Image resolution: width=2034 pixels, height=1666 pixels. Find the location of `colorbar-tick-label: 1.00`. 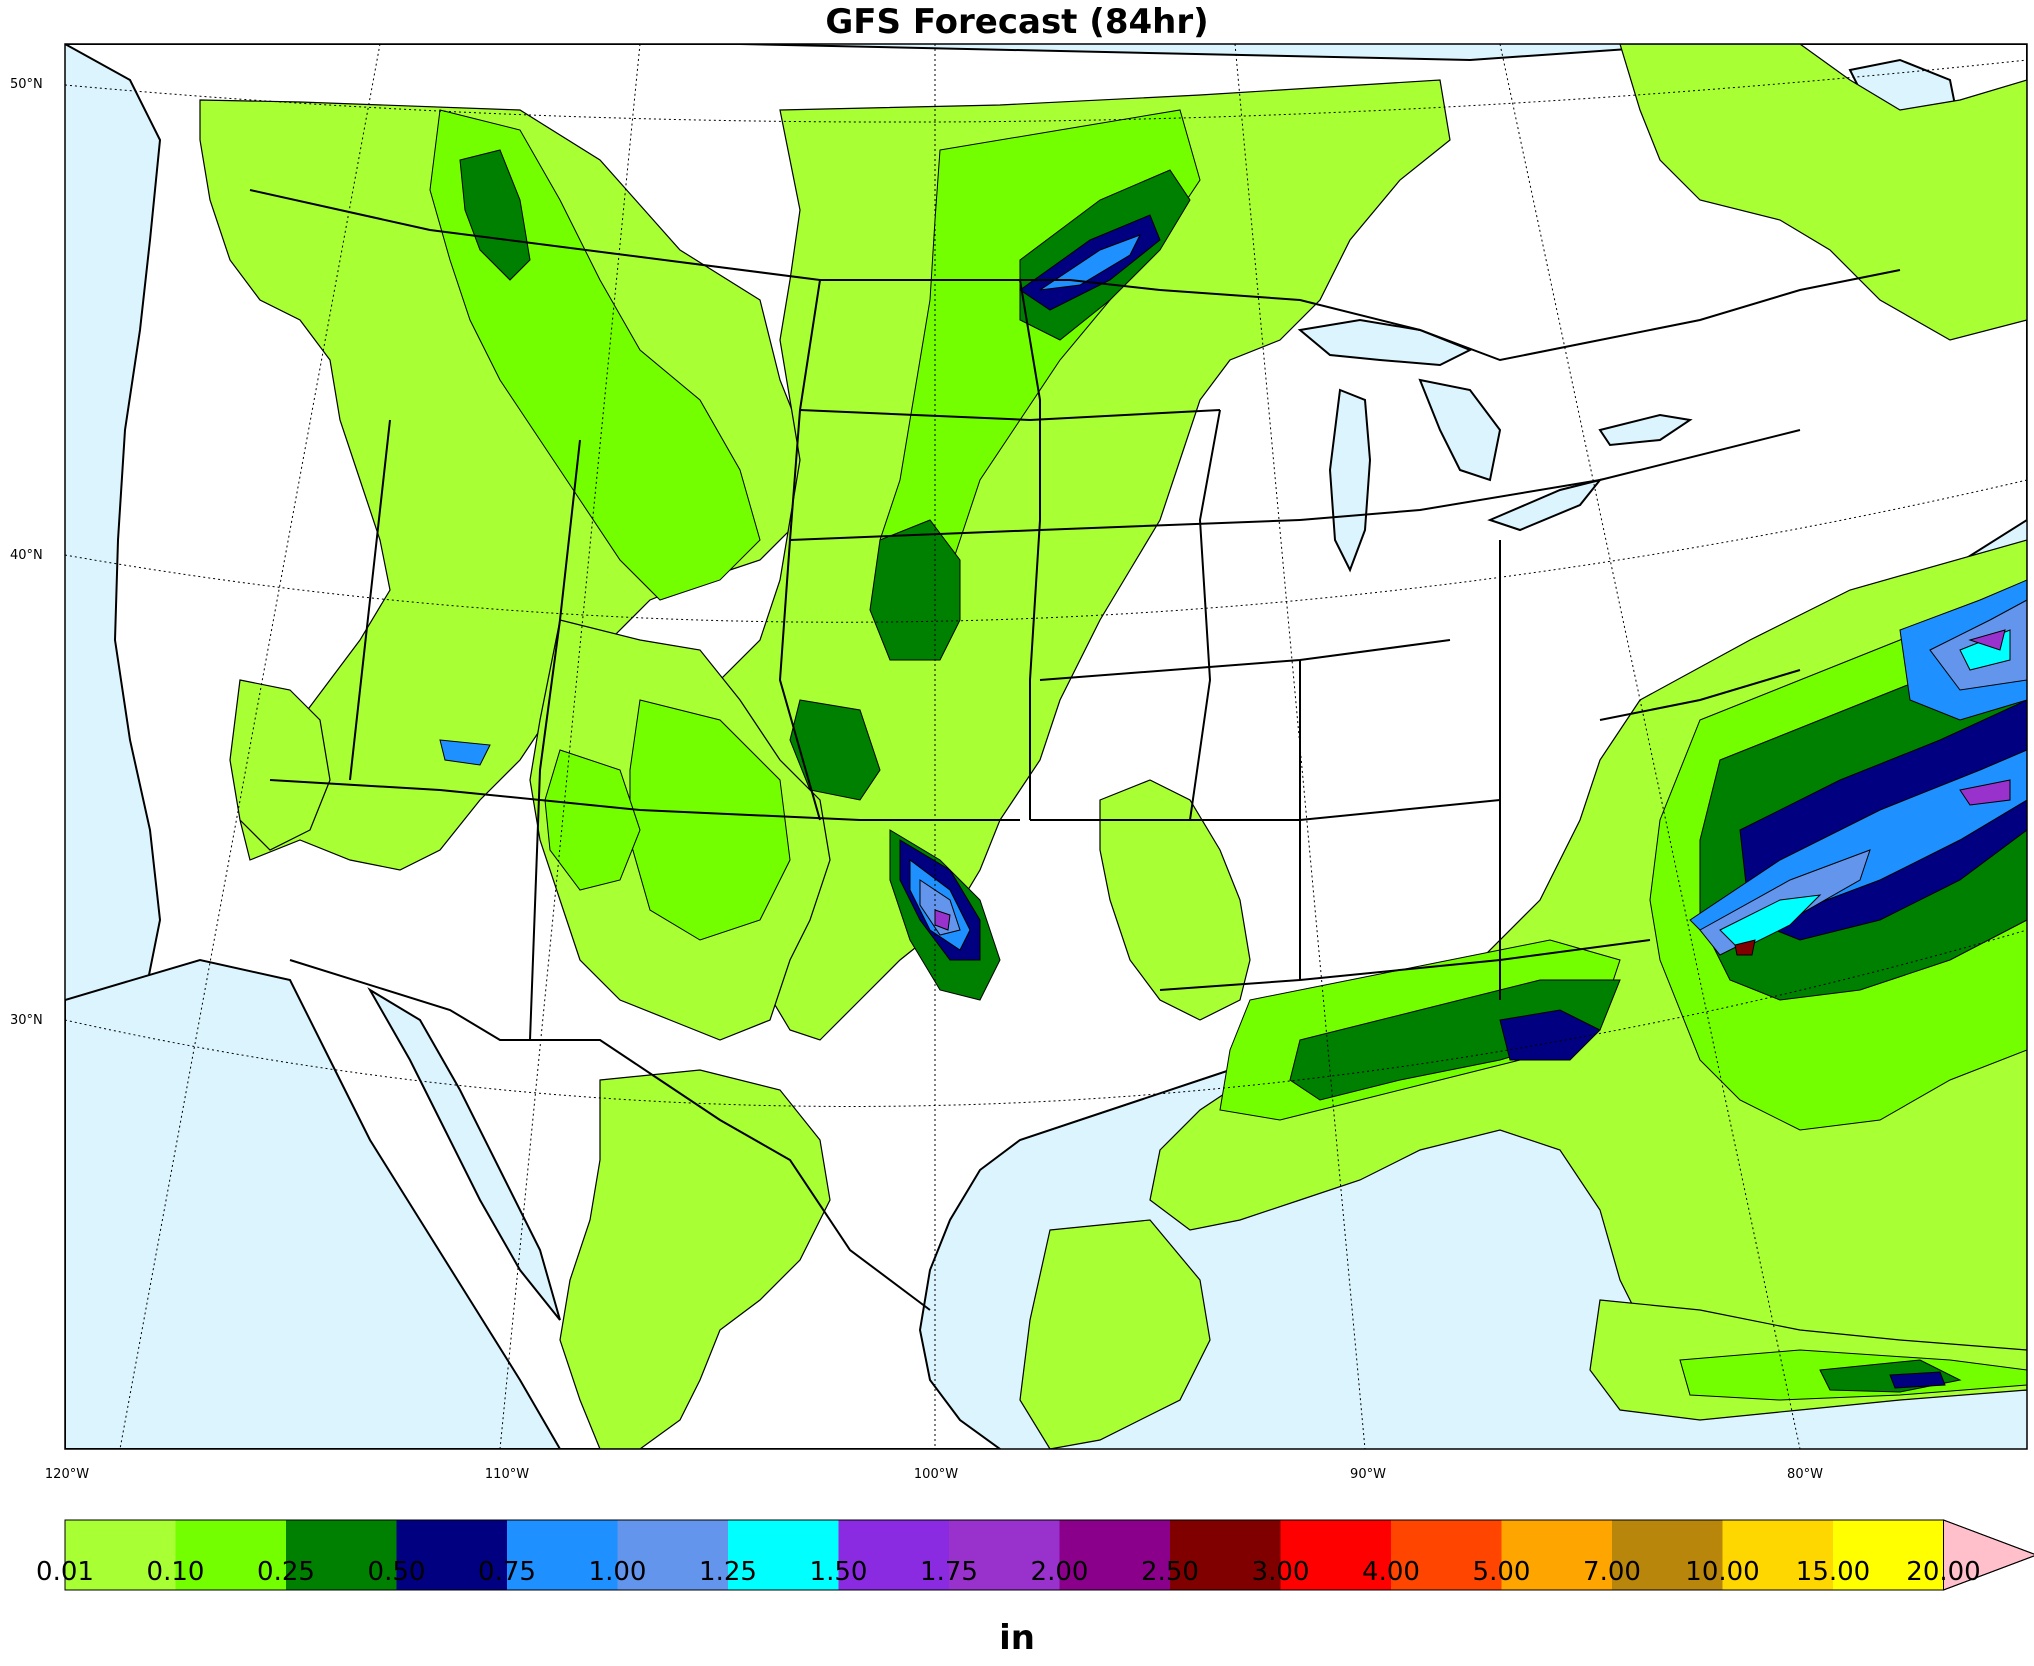

colorbar-tick-label: 1.00 is located at coordinates (617, 1572).